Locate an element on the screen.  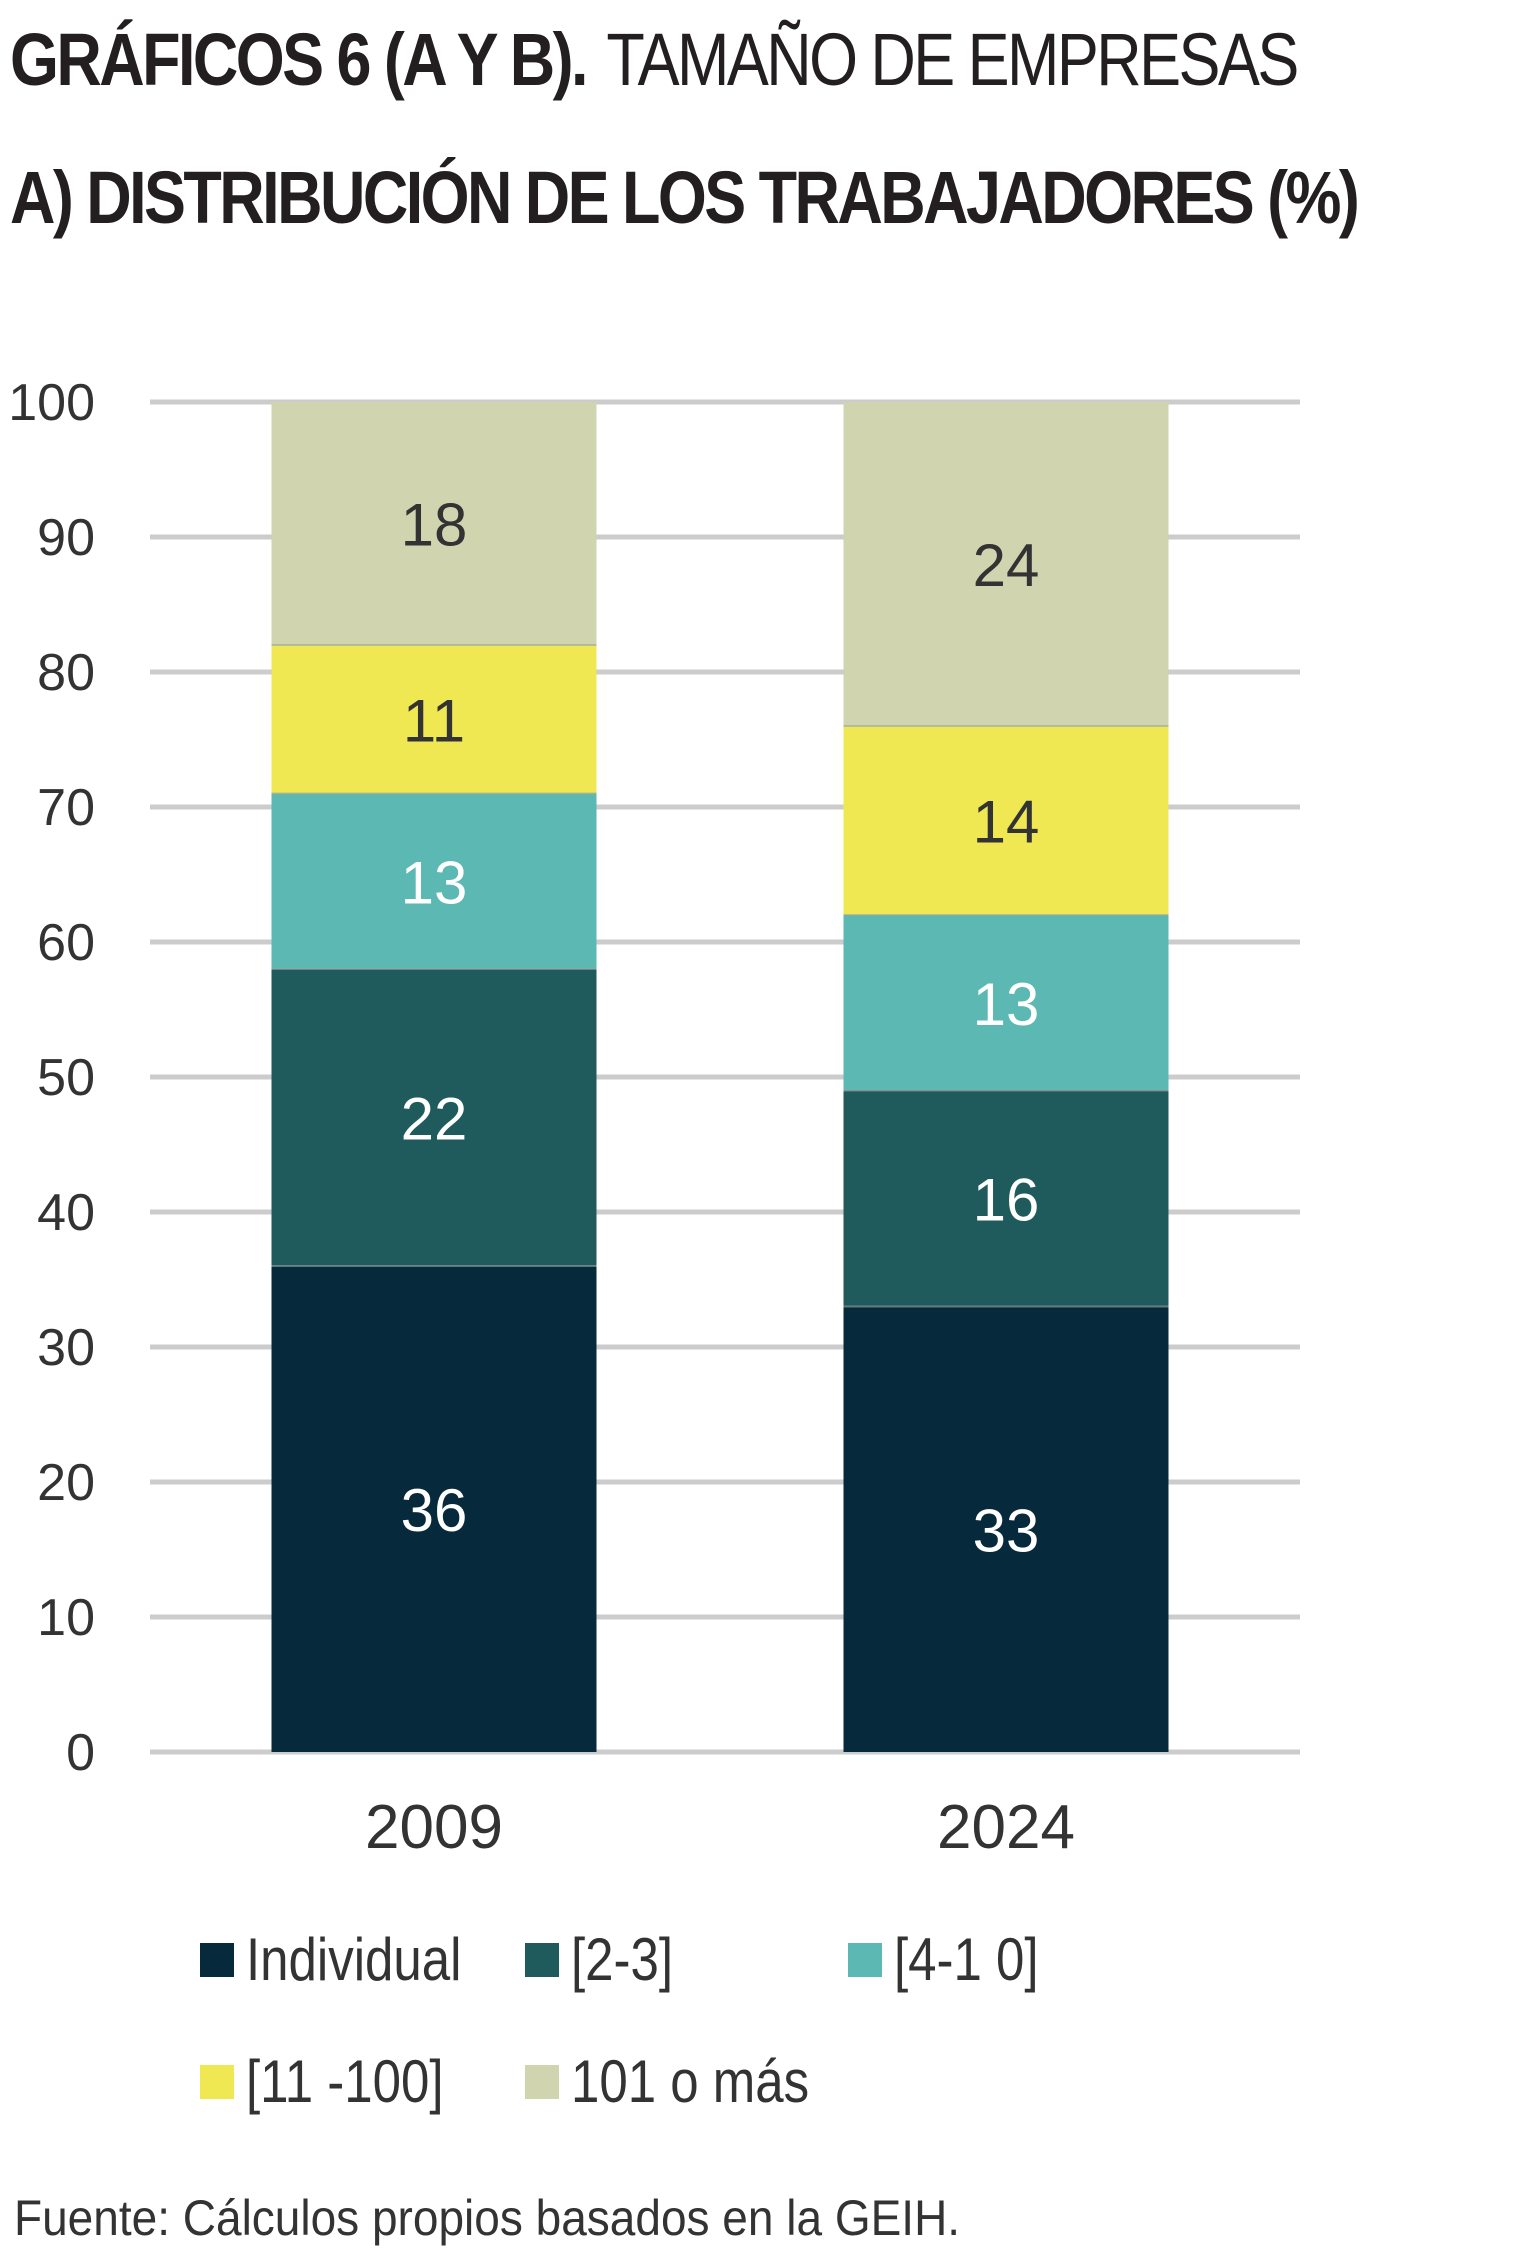
data-label: 11 is located at coordinates (434, 720).